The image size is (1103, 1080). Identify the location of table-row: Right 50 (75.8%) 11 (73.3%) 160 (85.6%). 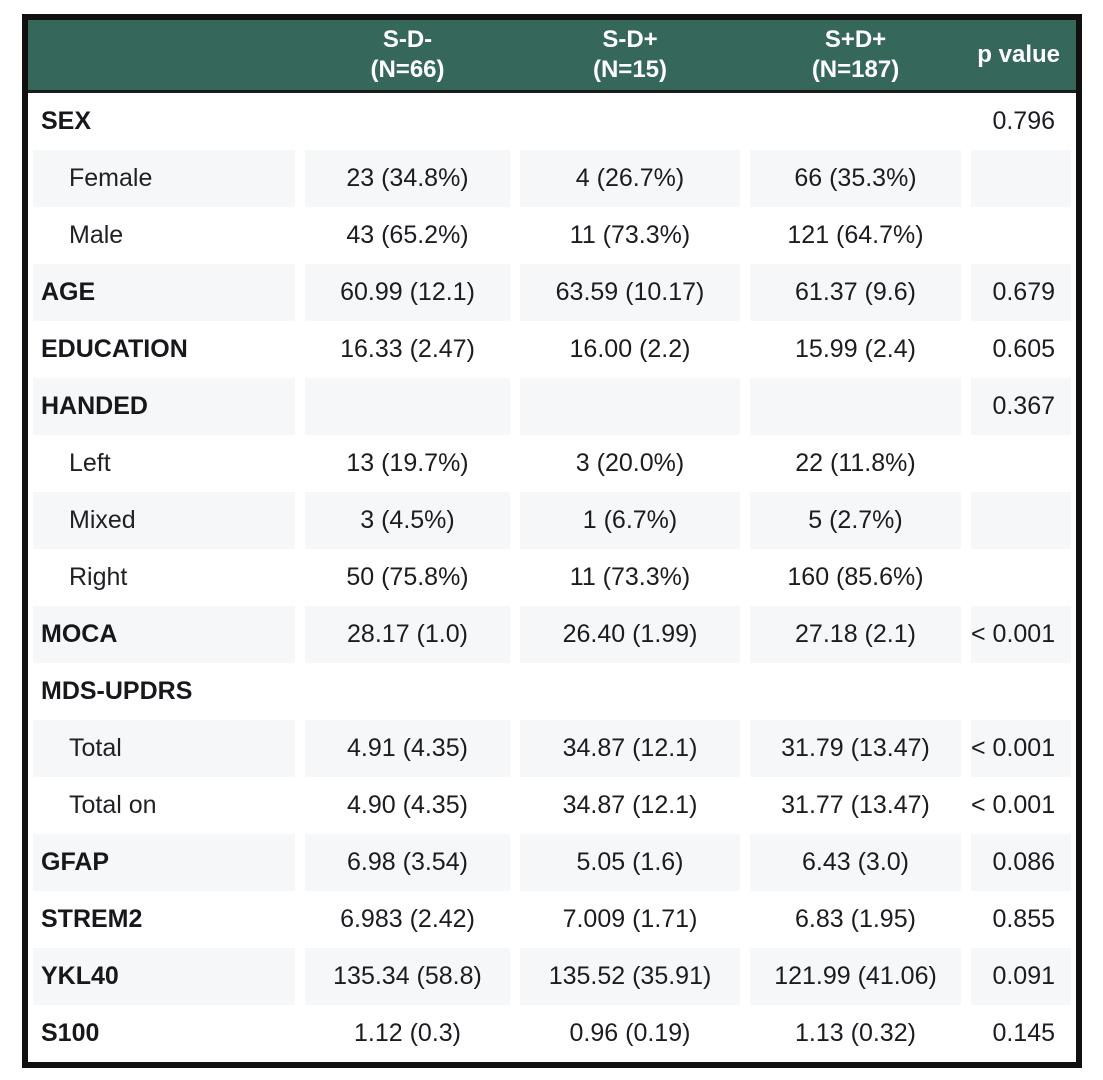
(552, 577).